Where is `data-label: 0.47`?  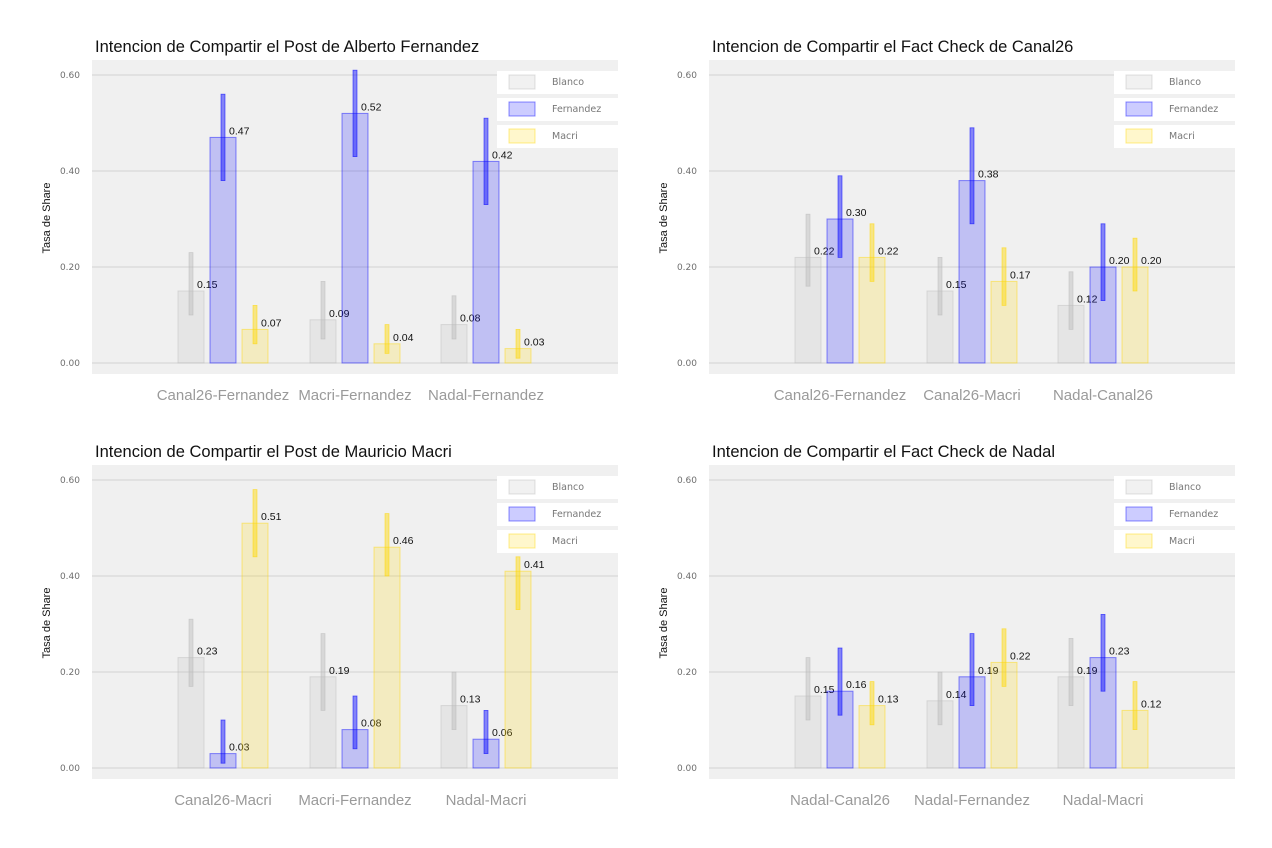
data-label: 0.47 is located at coordinates (239, 131).